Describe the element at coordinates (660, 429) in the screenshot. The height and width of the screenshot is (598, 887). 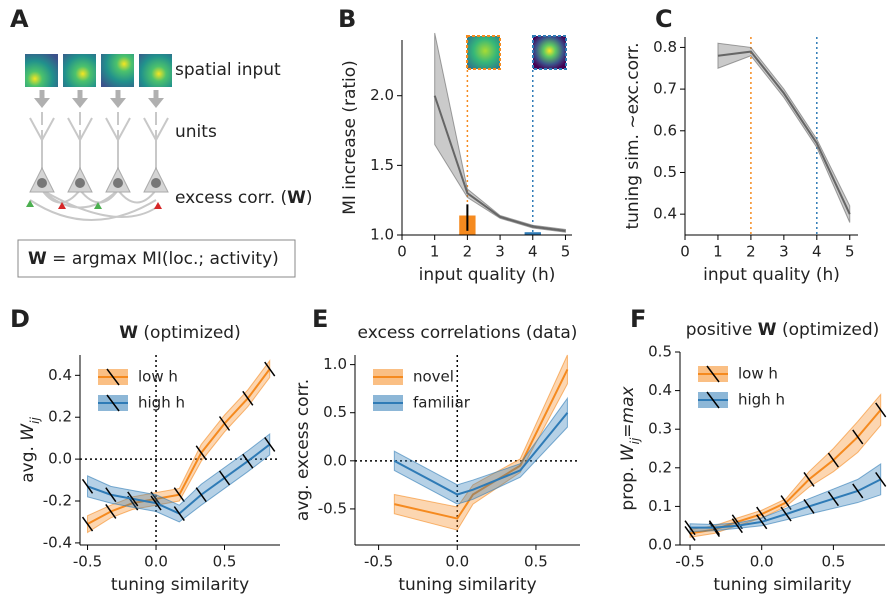
I see `y-tick-label: 0.3` at that location.